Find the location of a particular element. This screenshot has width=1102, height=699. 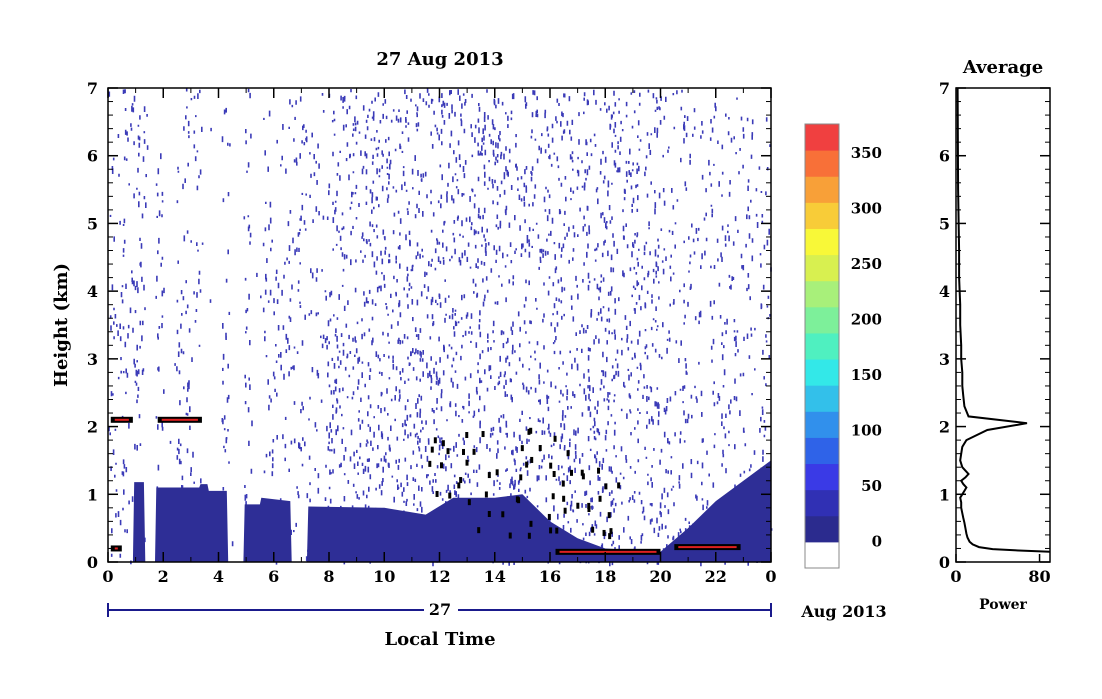

main-x-axis-label: Local Time is located at coordinates (439, 639).